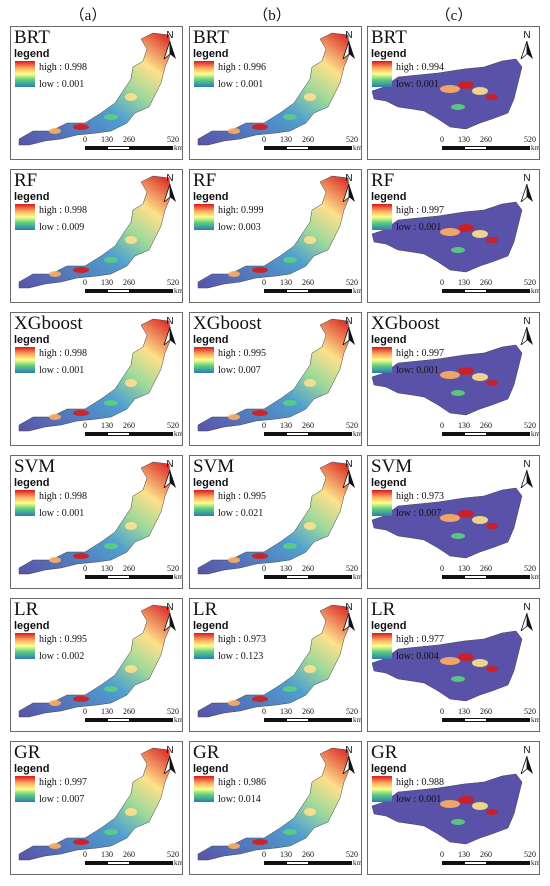 This screenshot has height=886, width=550. What do you see at coordinates (32, 37) in the screenshot?
I see `model-label: BRT` at bounding box center [32, 37].